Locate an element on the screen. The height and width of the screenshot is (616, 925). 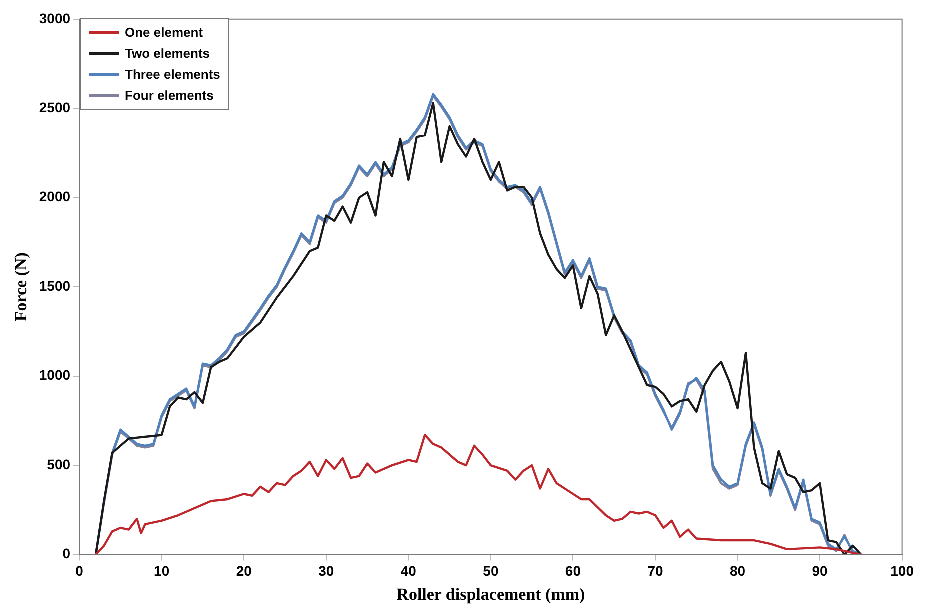
legend-label: Four elements is located at coordinates (169, 95).